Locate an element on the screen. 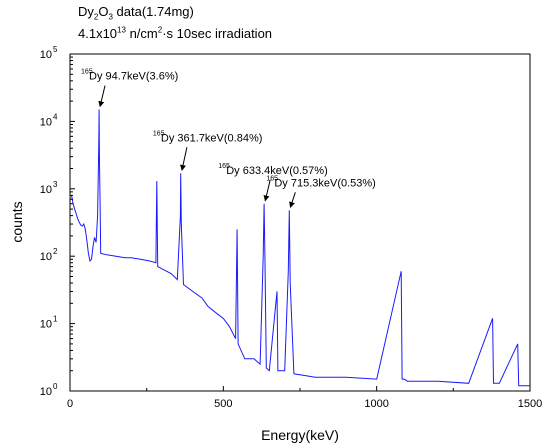  annotation-label: Dy 361.7keV(0.84%) is located at coordinates (212, 138).